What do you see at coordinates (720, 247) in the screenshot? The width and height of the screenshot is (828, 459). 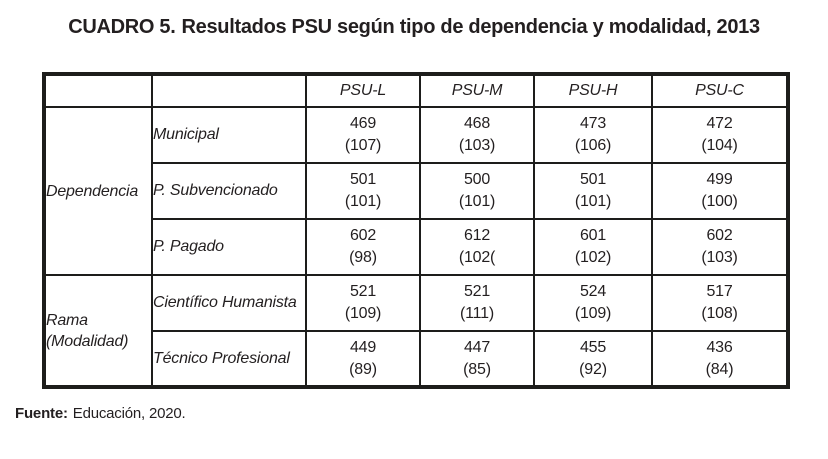 I see `value-cell: 602 (103)` at bounding box center [720, 247].